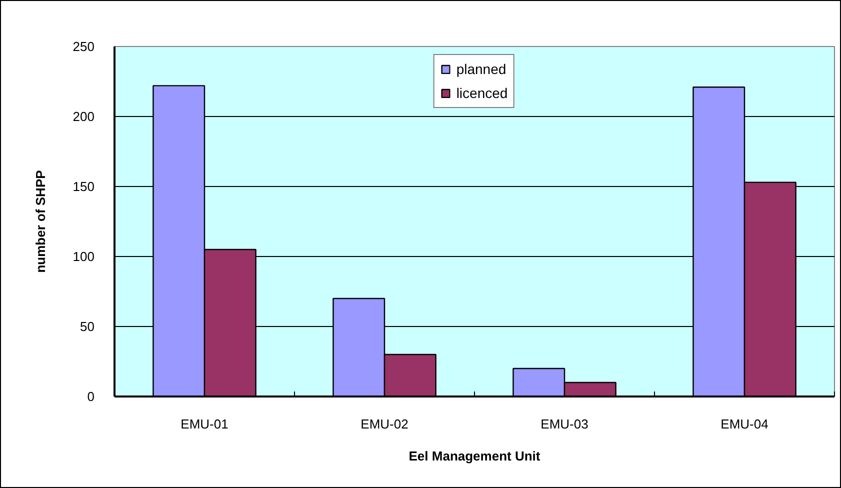 The width and height of the screenshot is (841, 488). What do you see at coordinates (83, 256) in the screenshot?
I see `y-tick-label: 100` at bounding box center [83, 256].